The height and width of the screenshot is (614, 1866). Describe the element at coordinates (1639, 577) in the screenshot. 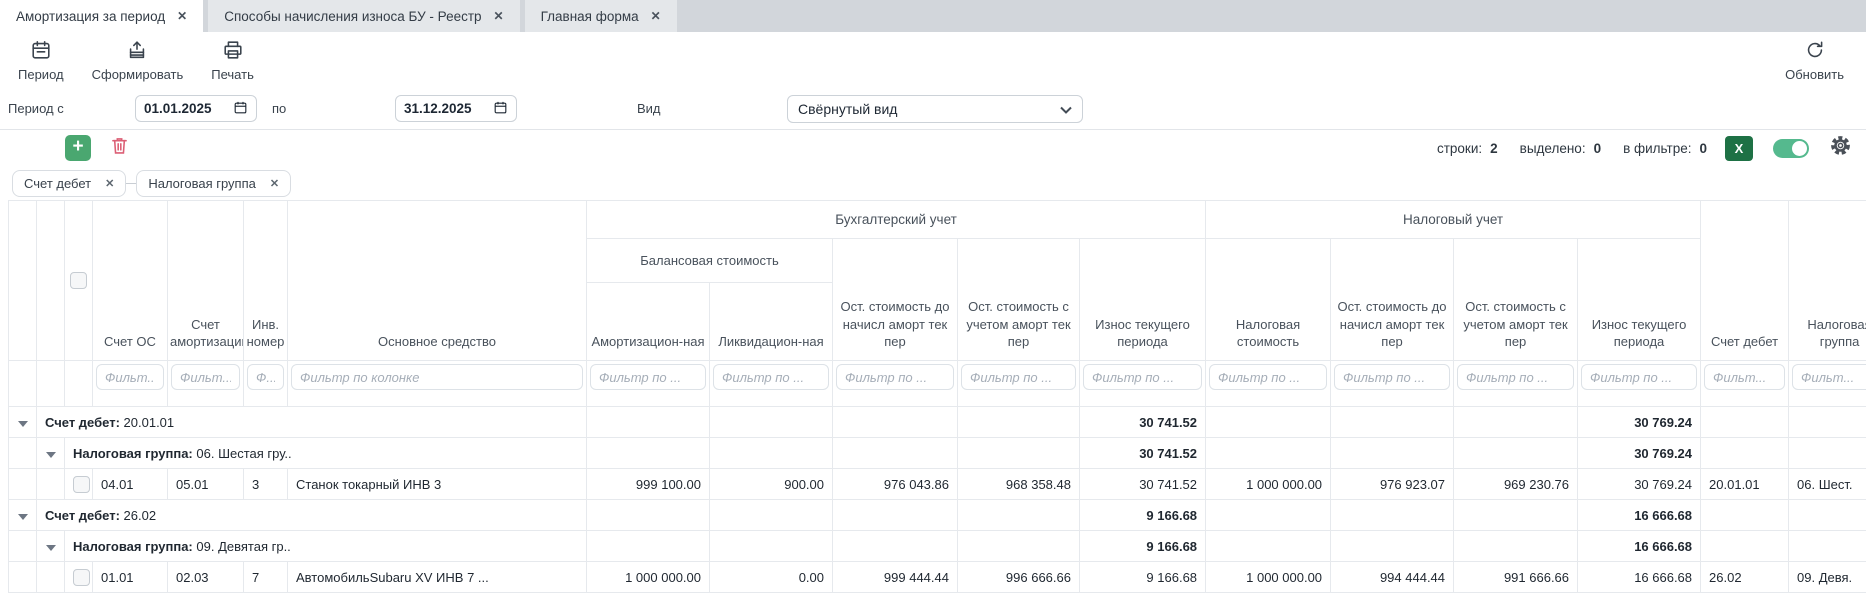

I see `cell-nu-iznos: 16 666.68` at that location.